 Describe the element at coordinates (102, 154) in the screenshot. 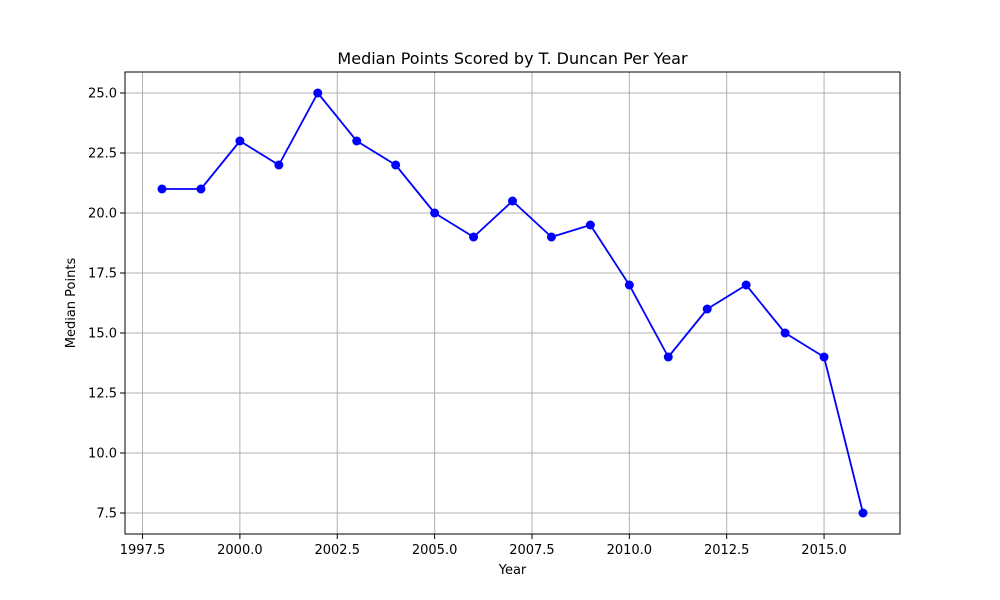

I see `y-tick-label: 22.5` at that location.